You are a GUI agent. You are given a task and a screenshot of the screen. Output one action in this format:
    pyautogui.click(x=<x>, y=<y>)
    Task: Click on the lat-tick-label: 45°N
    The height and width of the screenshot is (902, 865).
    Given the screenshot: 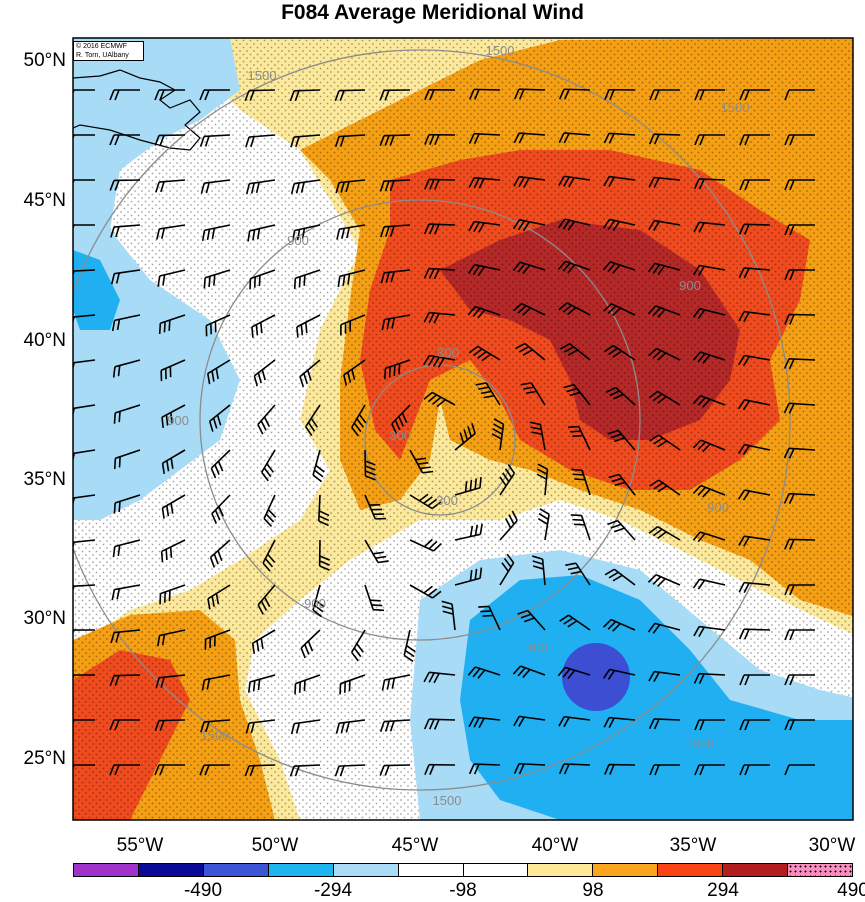 What is the action you would take?
    pyautogui.click(x=45, y=200)
    